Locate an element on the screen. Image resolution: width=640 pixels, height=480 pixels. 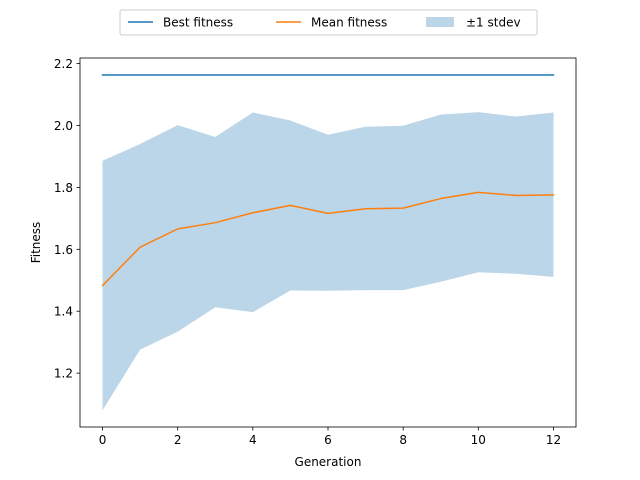
y-tick-label: 1.8 is located at coordinates (63, 188).